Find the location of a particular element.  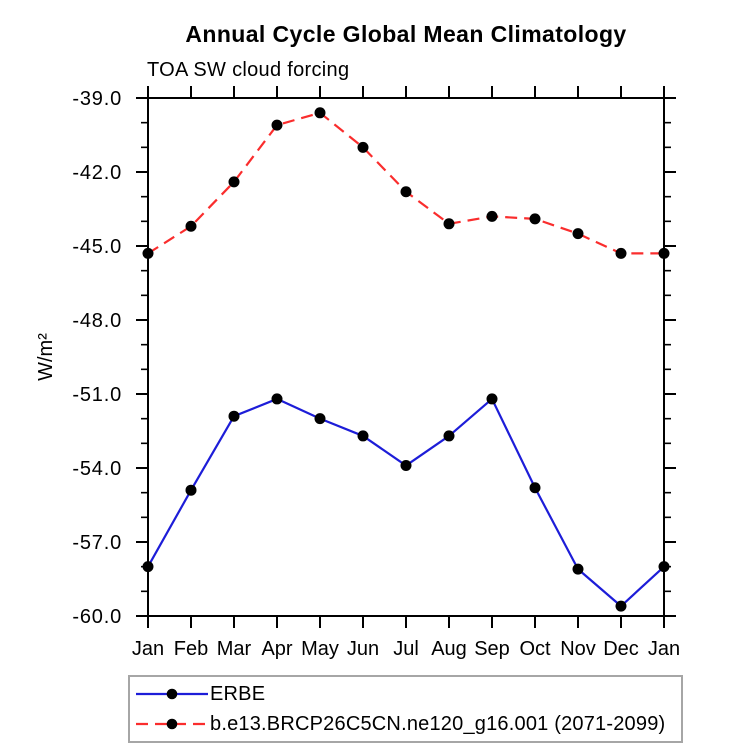

x-tick-label: Sep is located at coordinates (492, 649).